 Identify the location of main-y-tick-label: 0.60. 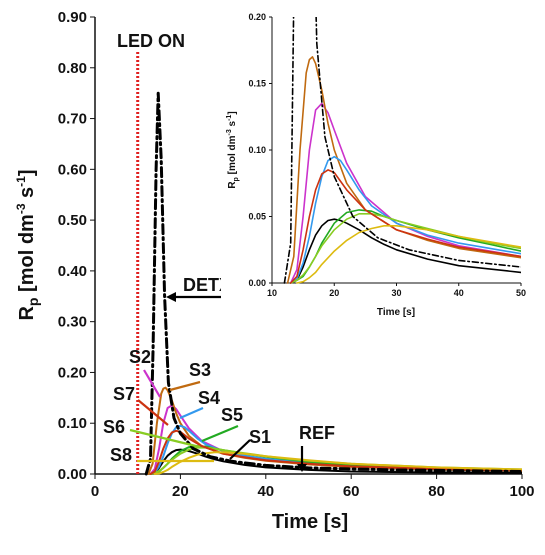
(72, 169).